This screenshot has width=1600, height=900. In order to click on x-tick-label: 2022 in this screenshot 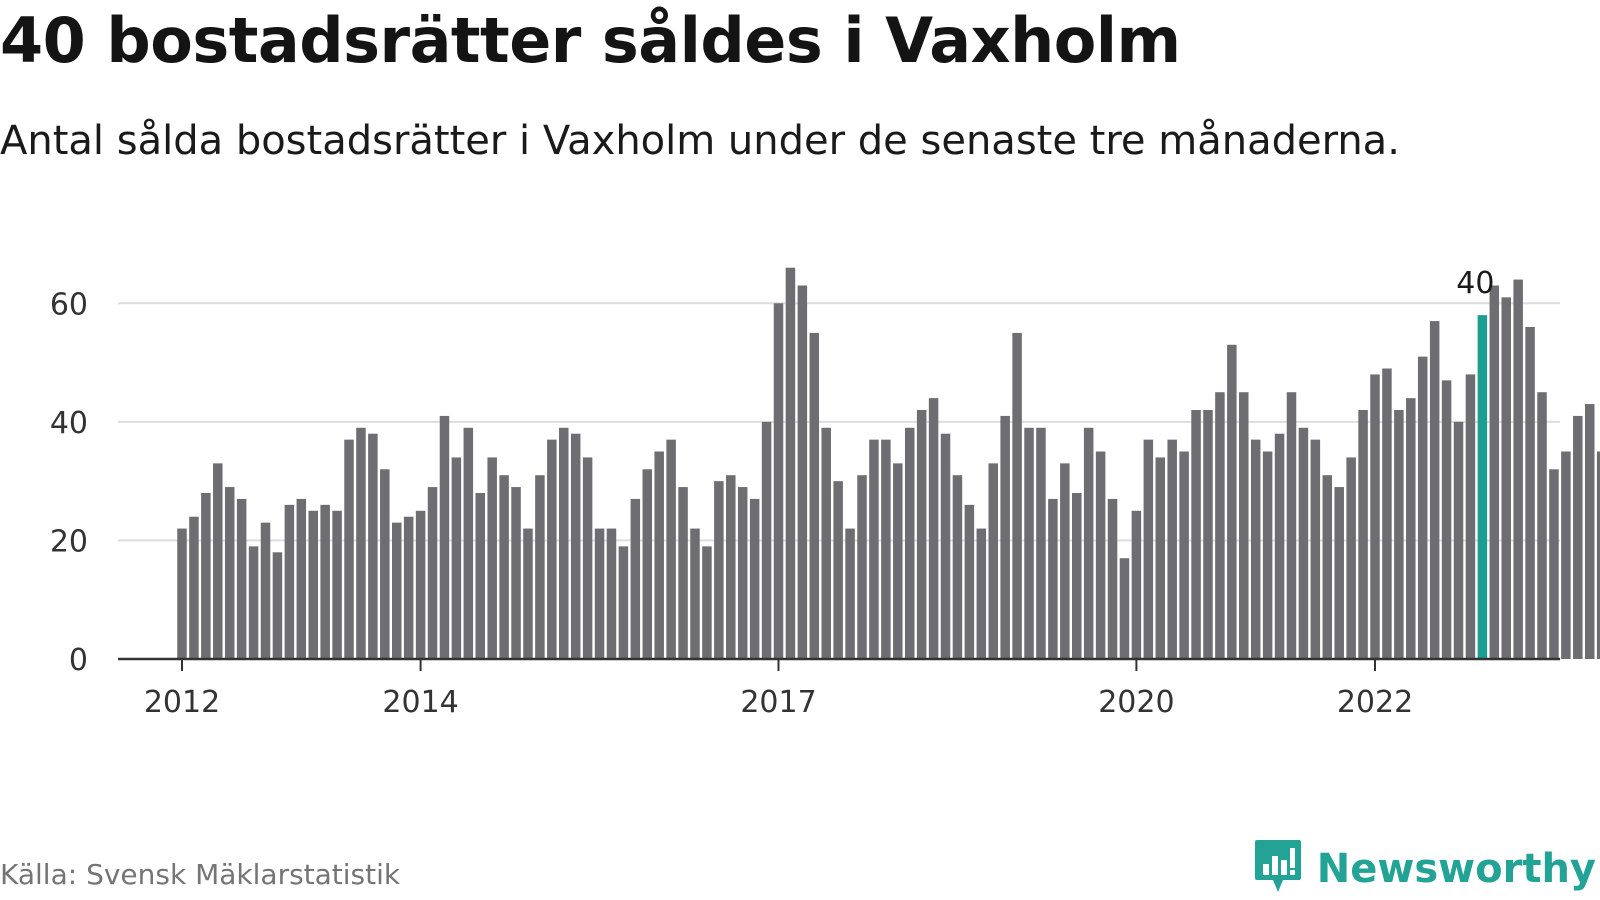, I will do `click(1375, 702)`.